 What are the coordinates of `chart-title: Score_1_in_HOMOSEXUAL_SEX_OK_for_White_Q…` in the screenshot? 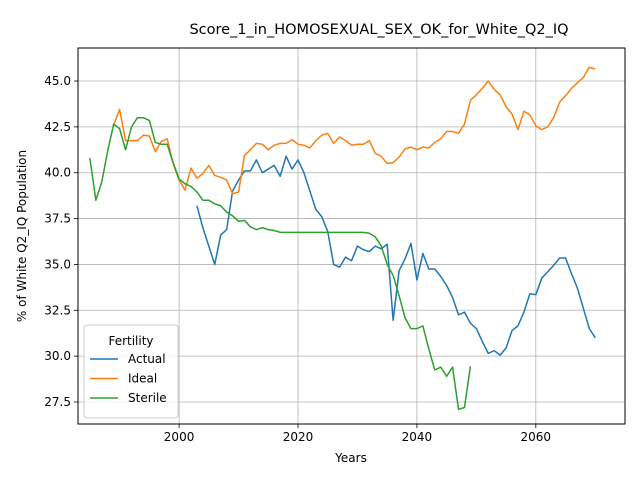 It's located at (378, 30).